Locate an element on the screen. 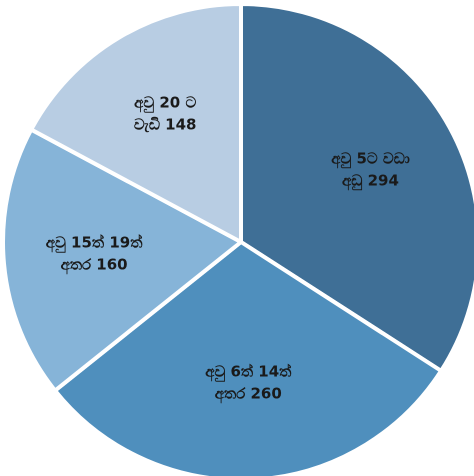 This screenshot has width=474, height=476. slice-label-line1-4: අවු 20 ට is located at coordinates (165, 103).